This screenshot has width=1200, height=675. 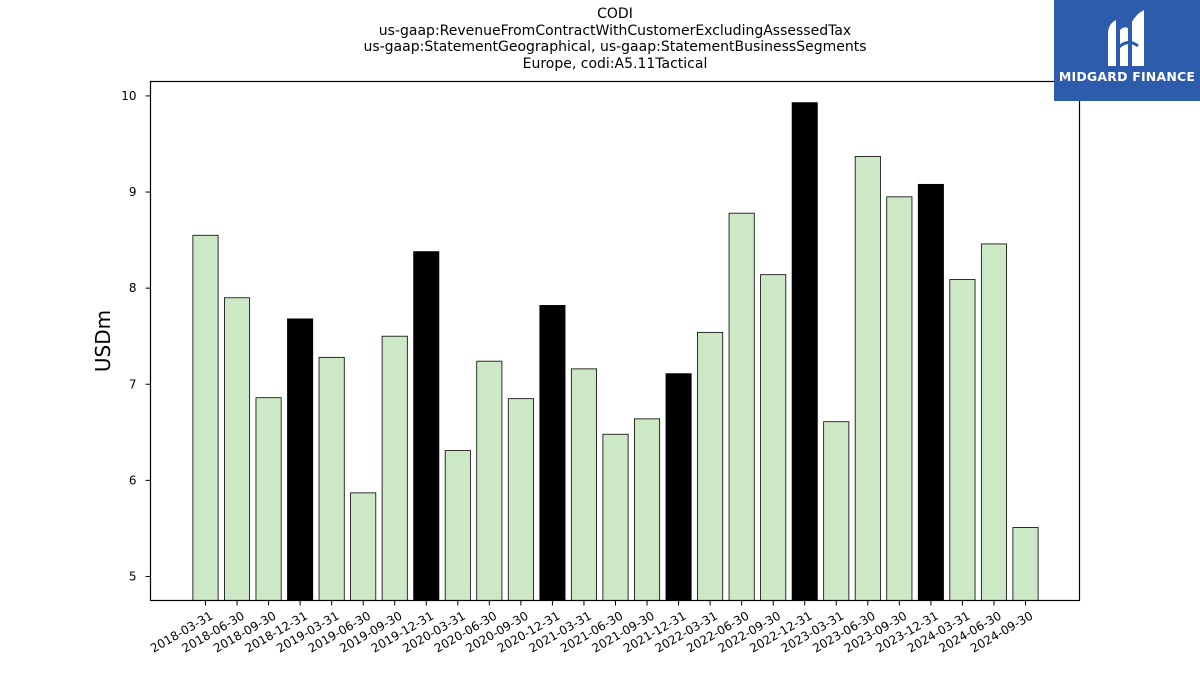 I want to click on title-line-company: CODI, so click(x=615, y=14).